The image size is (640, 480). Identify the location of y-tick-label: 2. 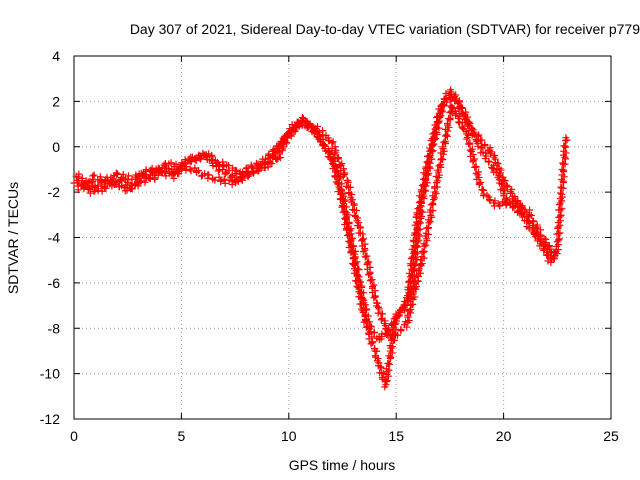
(56, 101).